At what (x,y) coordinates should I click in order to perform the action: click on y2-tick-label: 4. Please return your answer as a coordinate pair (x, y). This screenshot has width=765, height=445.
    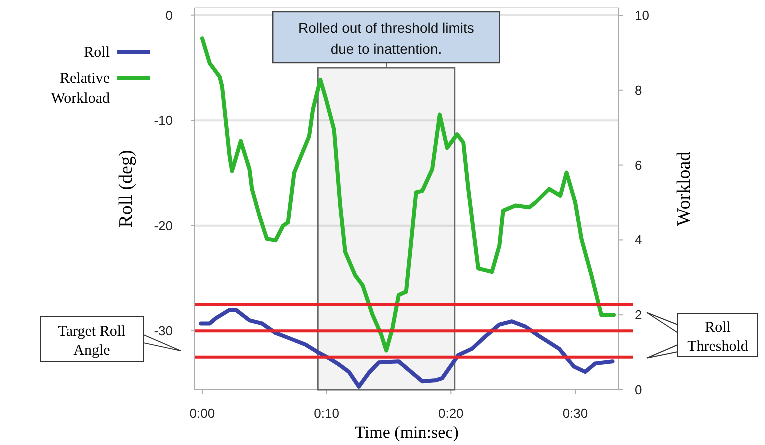
    Looking at the image, I should click on (638, 240).